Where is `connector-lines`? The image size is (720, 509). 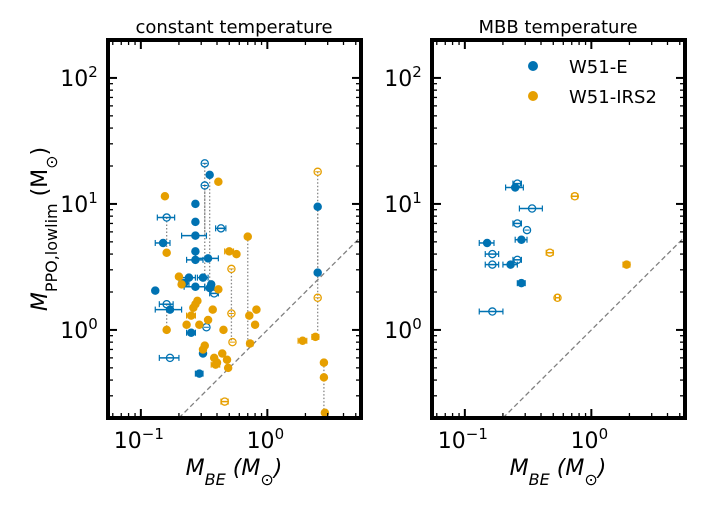 connector-lines is located at coordinates (245, 288).